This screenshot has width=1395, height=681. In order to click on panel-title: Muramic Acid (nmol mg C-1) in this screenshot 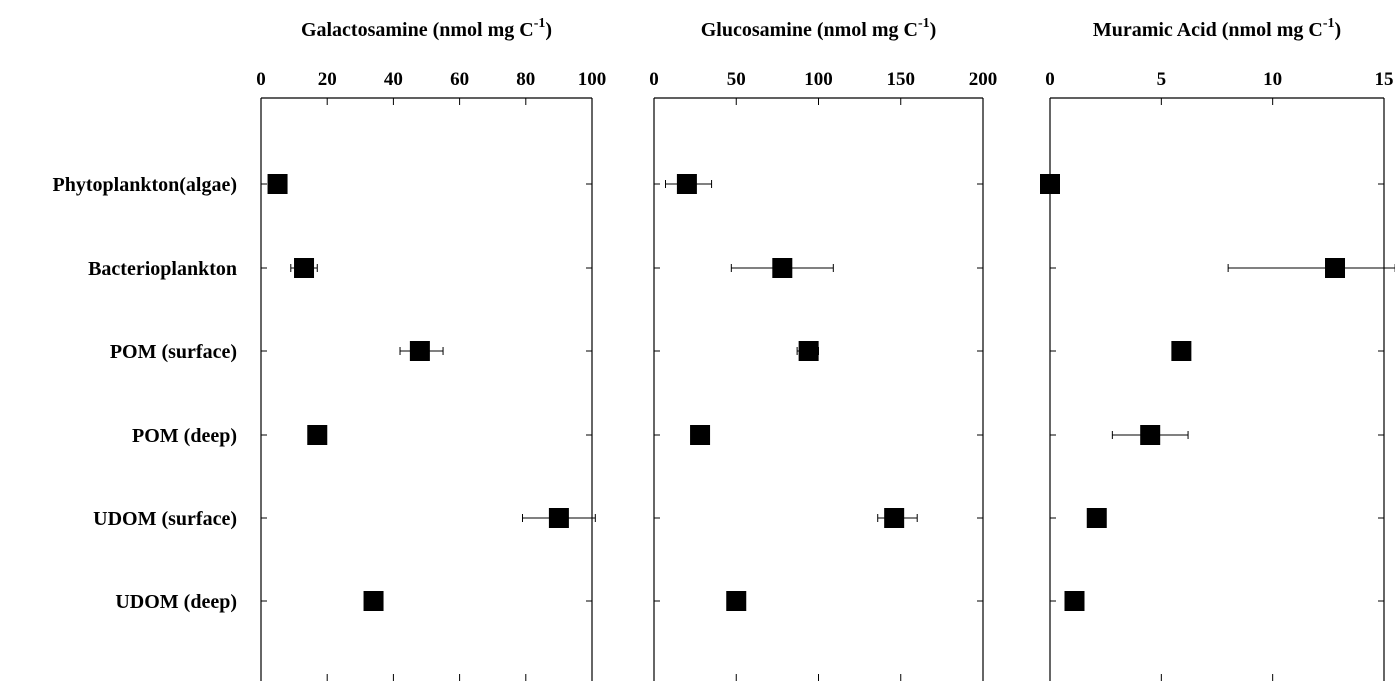, I will do `click(1217, 28)`.